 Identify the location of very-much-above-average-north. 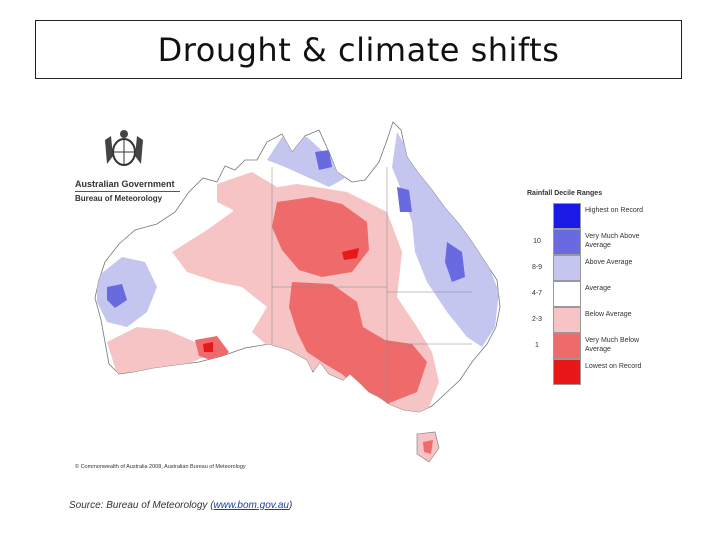
(323, 160).